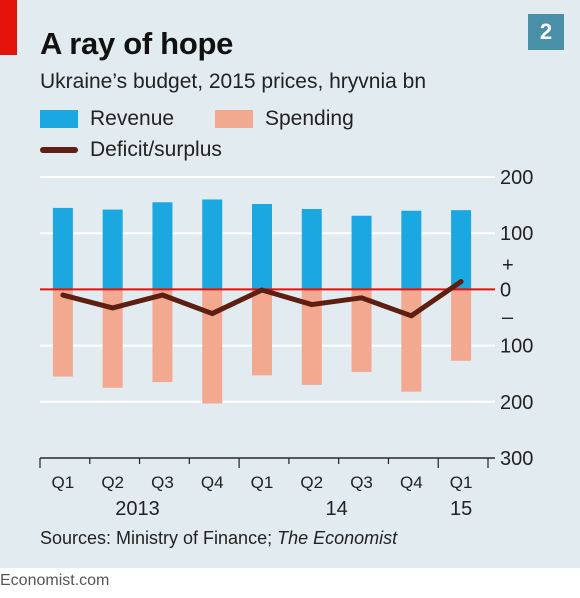 The image size is (580, 598). I want to click on year-label: 15, so click(461, 509).